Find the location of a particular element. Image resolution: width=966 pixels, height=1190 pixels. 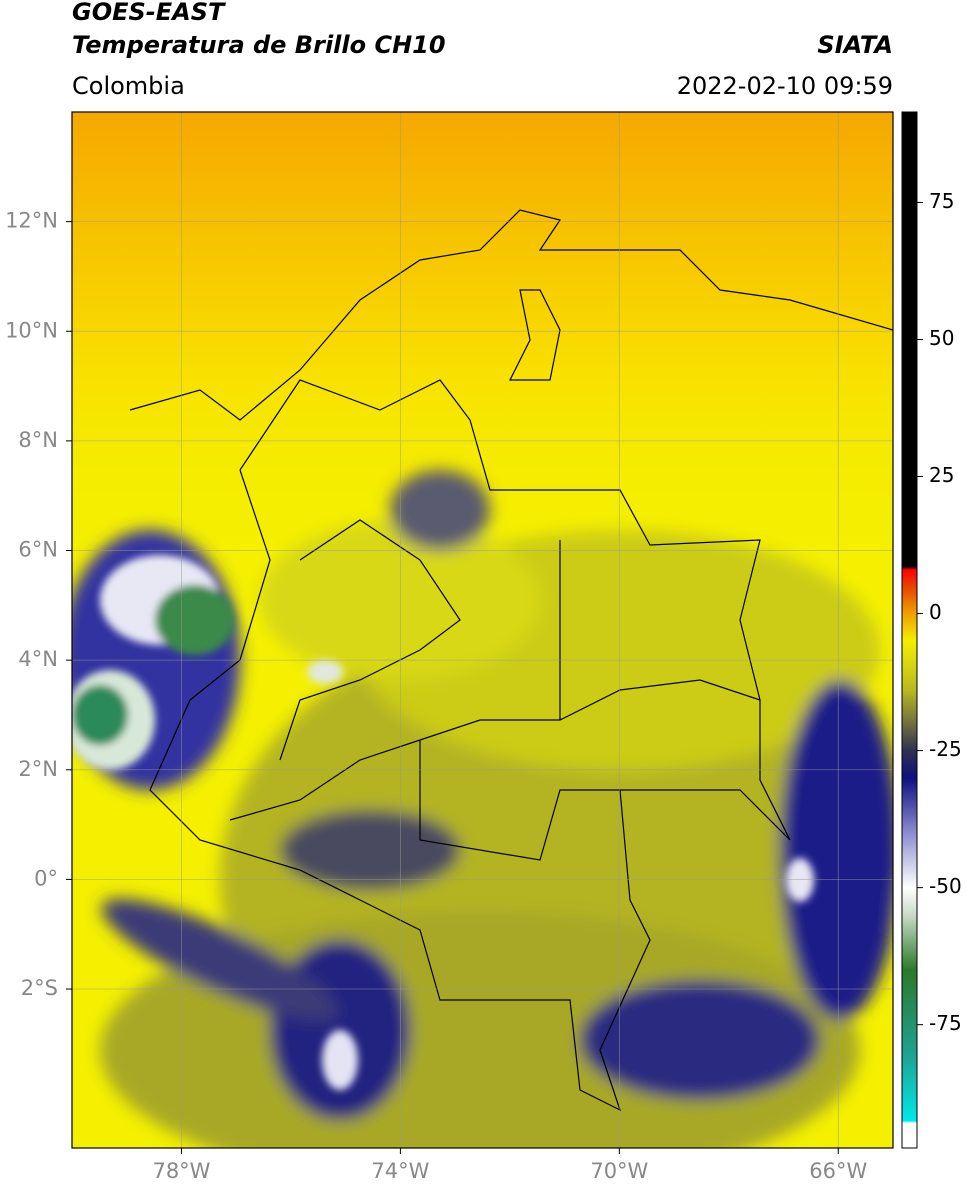

source: SIATA is located at coordinates (855, 45).